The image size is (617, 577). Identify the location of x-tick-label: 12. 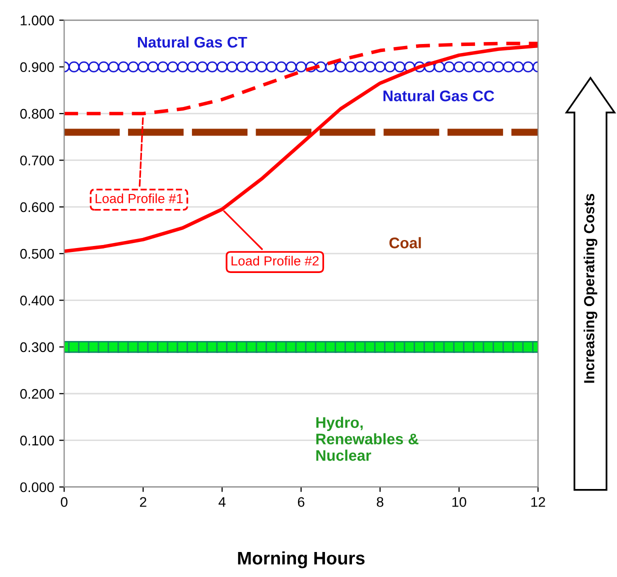
(538, 502).